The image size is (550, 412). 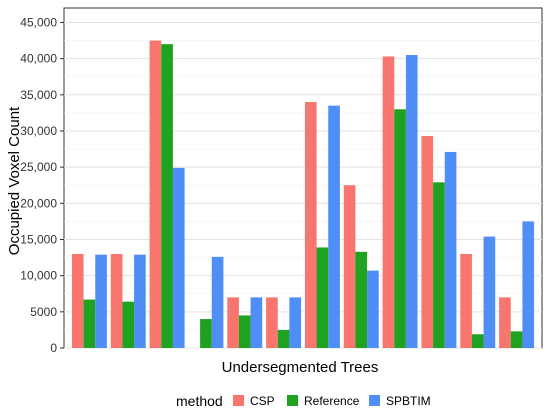 What do you see at coordinates (374, 400) in the screenshot?
I see `legend-key-spbtim` at bounding box center [374, 400].